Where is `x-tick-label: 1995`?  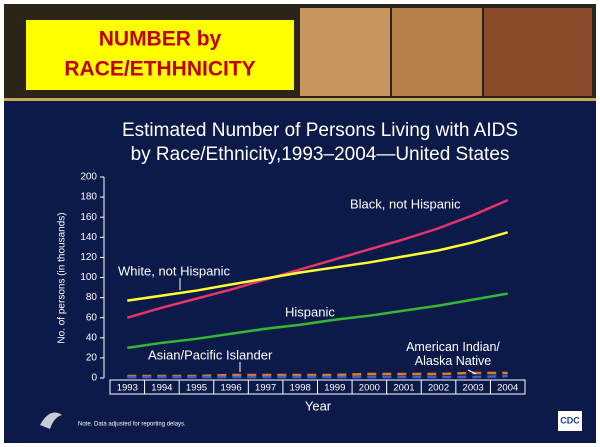
x-tick-label: 1995 is located at coordinates (196, 388).